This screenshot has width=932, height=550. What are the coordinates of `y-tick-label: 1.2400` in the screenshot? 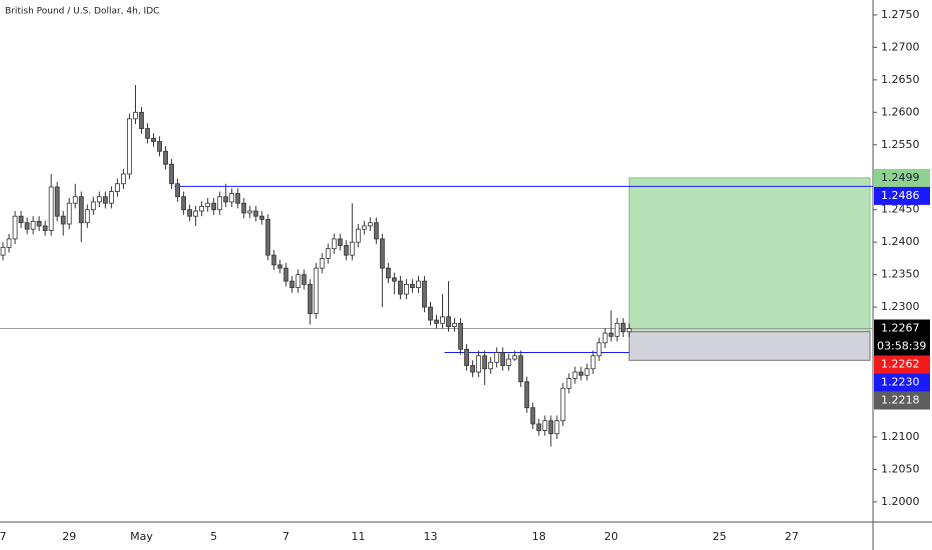 It's located at (900, 241).